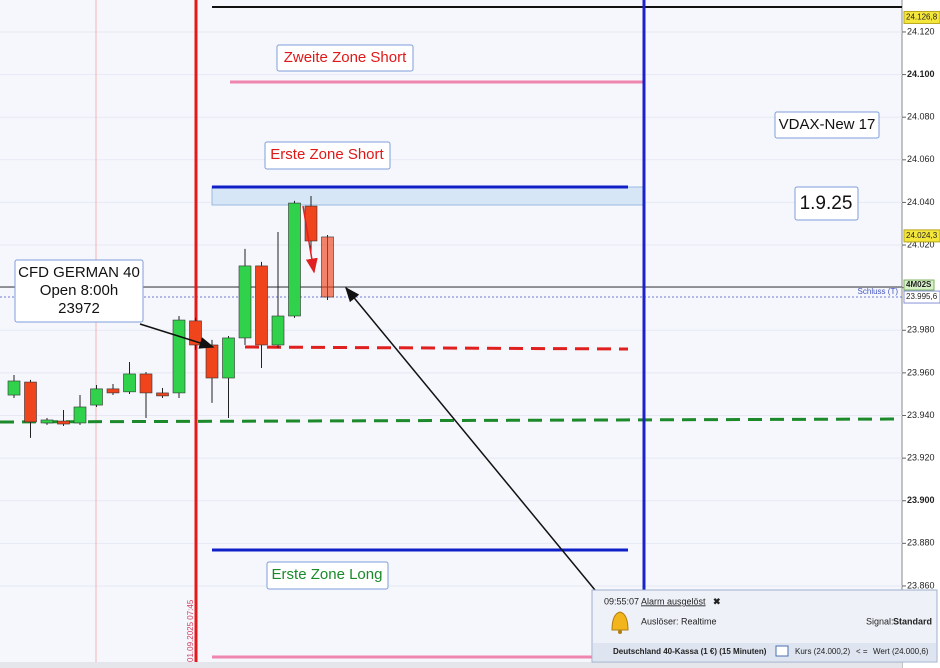 This screenshot has height=668, width=940. What do you see at coordinates (878, 291) in the screenshot?
I see `close-label: Schluss (T)` at bounding box center [878, 291].